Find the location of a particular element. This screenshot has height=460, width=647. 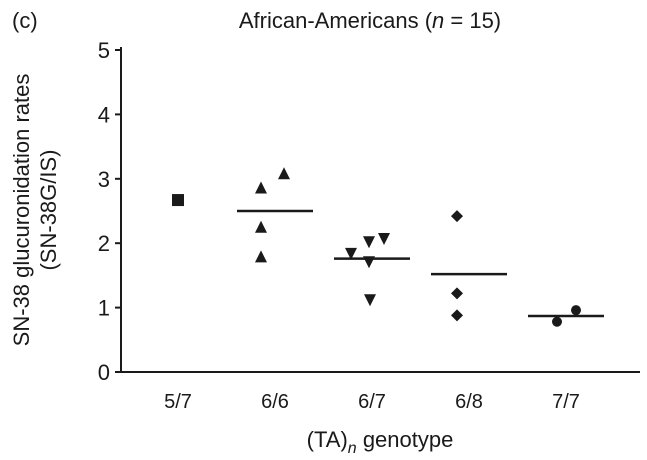

chart-title: African-Americans (n = 15) is located at coordinates (370, 20).